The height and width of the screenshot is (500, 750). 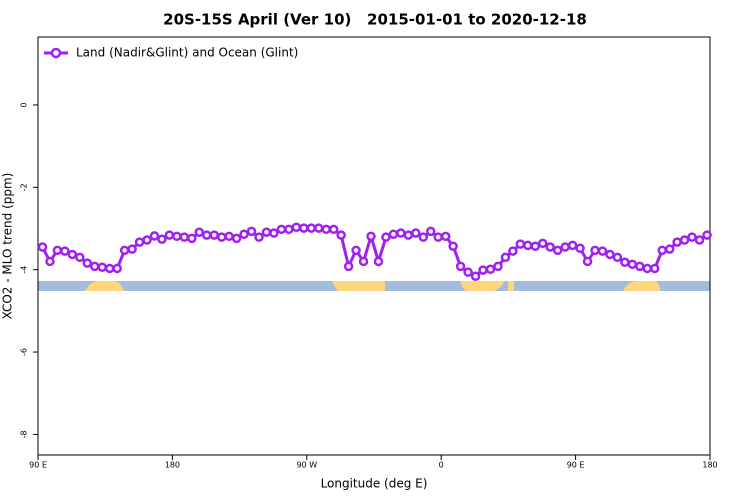 What do you see at coordinates (709, 465) in the screenshot?
I see `x-tick-label: 180` at bounding box center [709, 465].